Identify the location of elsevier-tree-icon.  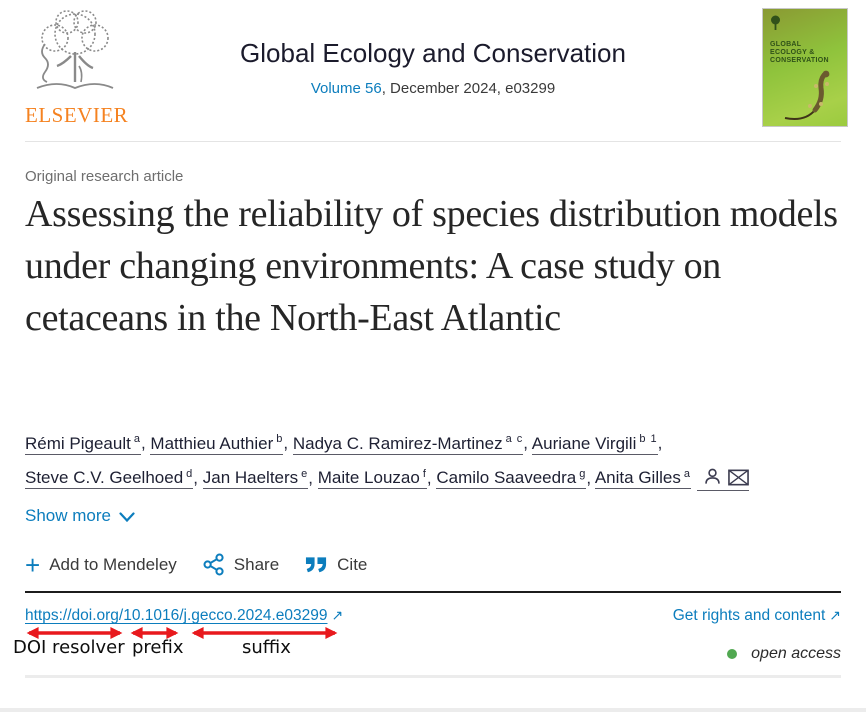
(75, 49).